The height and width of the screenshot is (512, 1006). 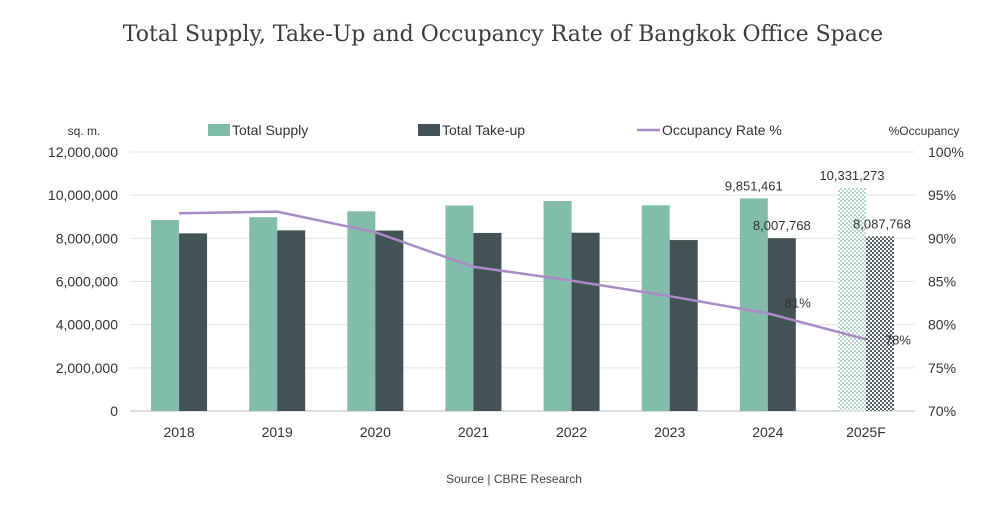 What do you see at coordinates (483, 130) in the screenshot?
I see `legend-label-total-takeup: Total Take-up` at bounding box center [483, 130].